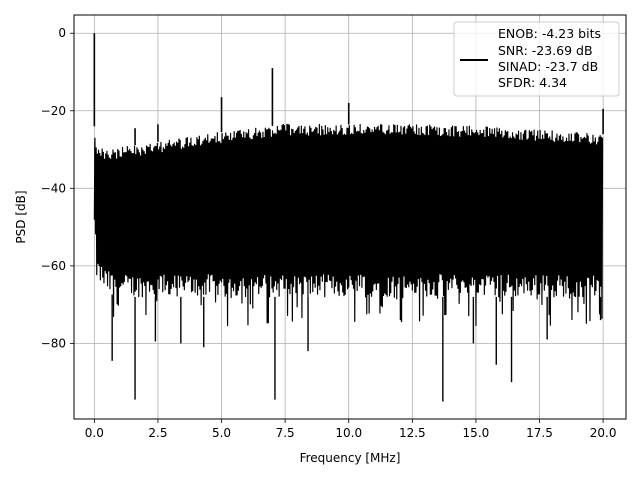 This screenshot has height=480, width=640. What do you see at coordinates (53, 111) in the screenshot?
I see `y-tick-label: −20` at bounding box center [53, 111].